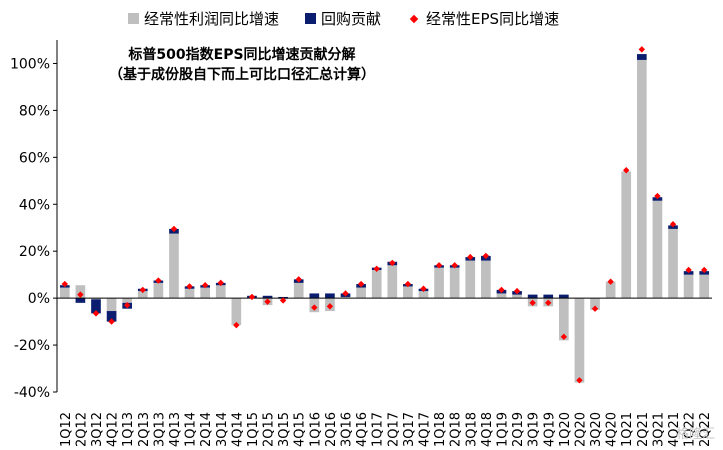 This screenshot has width=723, height=450. What do you see at coordinates (34, 252) in the screenshot?
I see `y-tick-label: 20%` at bounding box center [34, 252].